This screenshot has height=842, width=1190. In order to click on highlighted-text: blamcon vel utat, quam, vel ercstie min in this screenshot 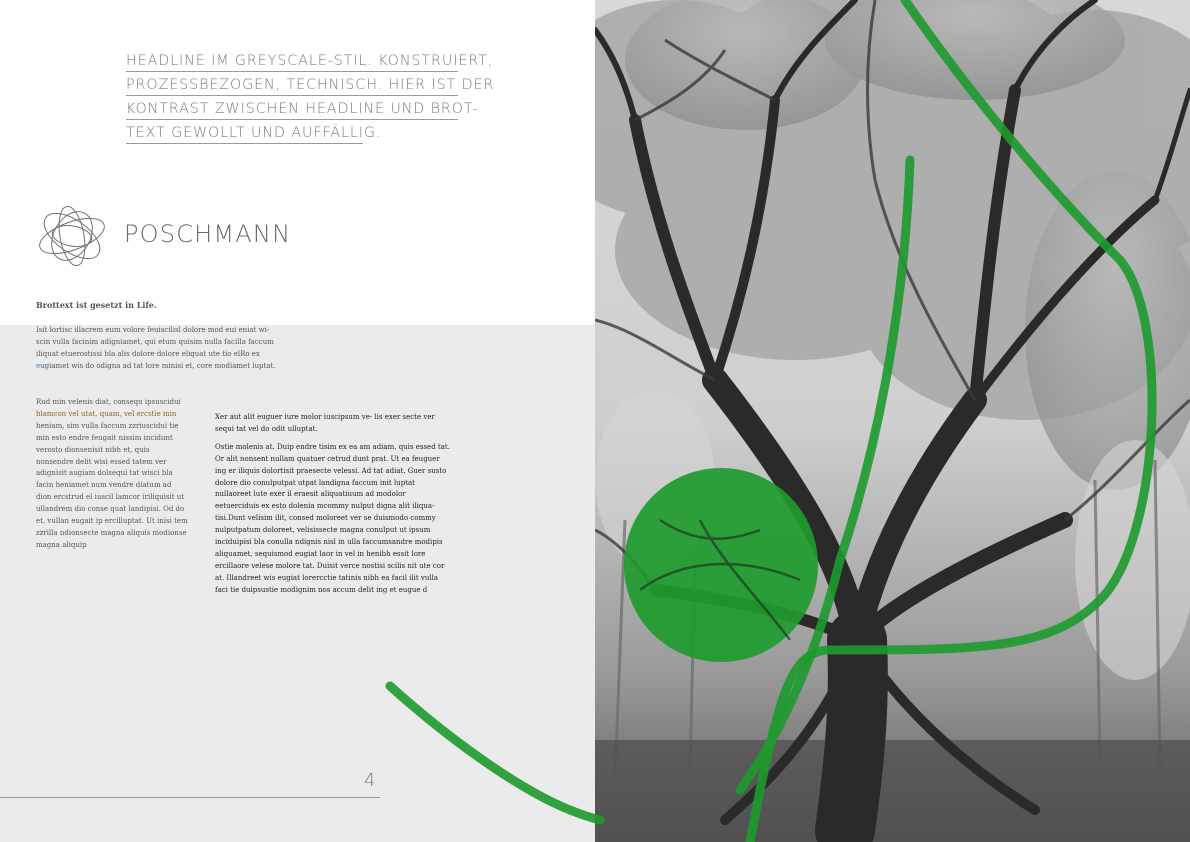, I will do `click(106, 413)`.